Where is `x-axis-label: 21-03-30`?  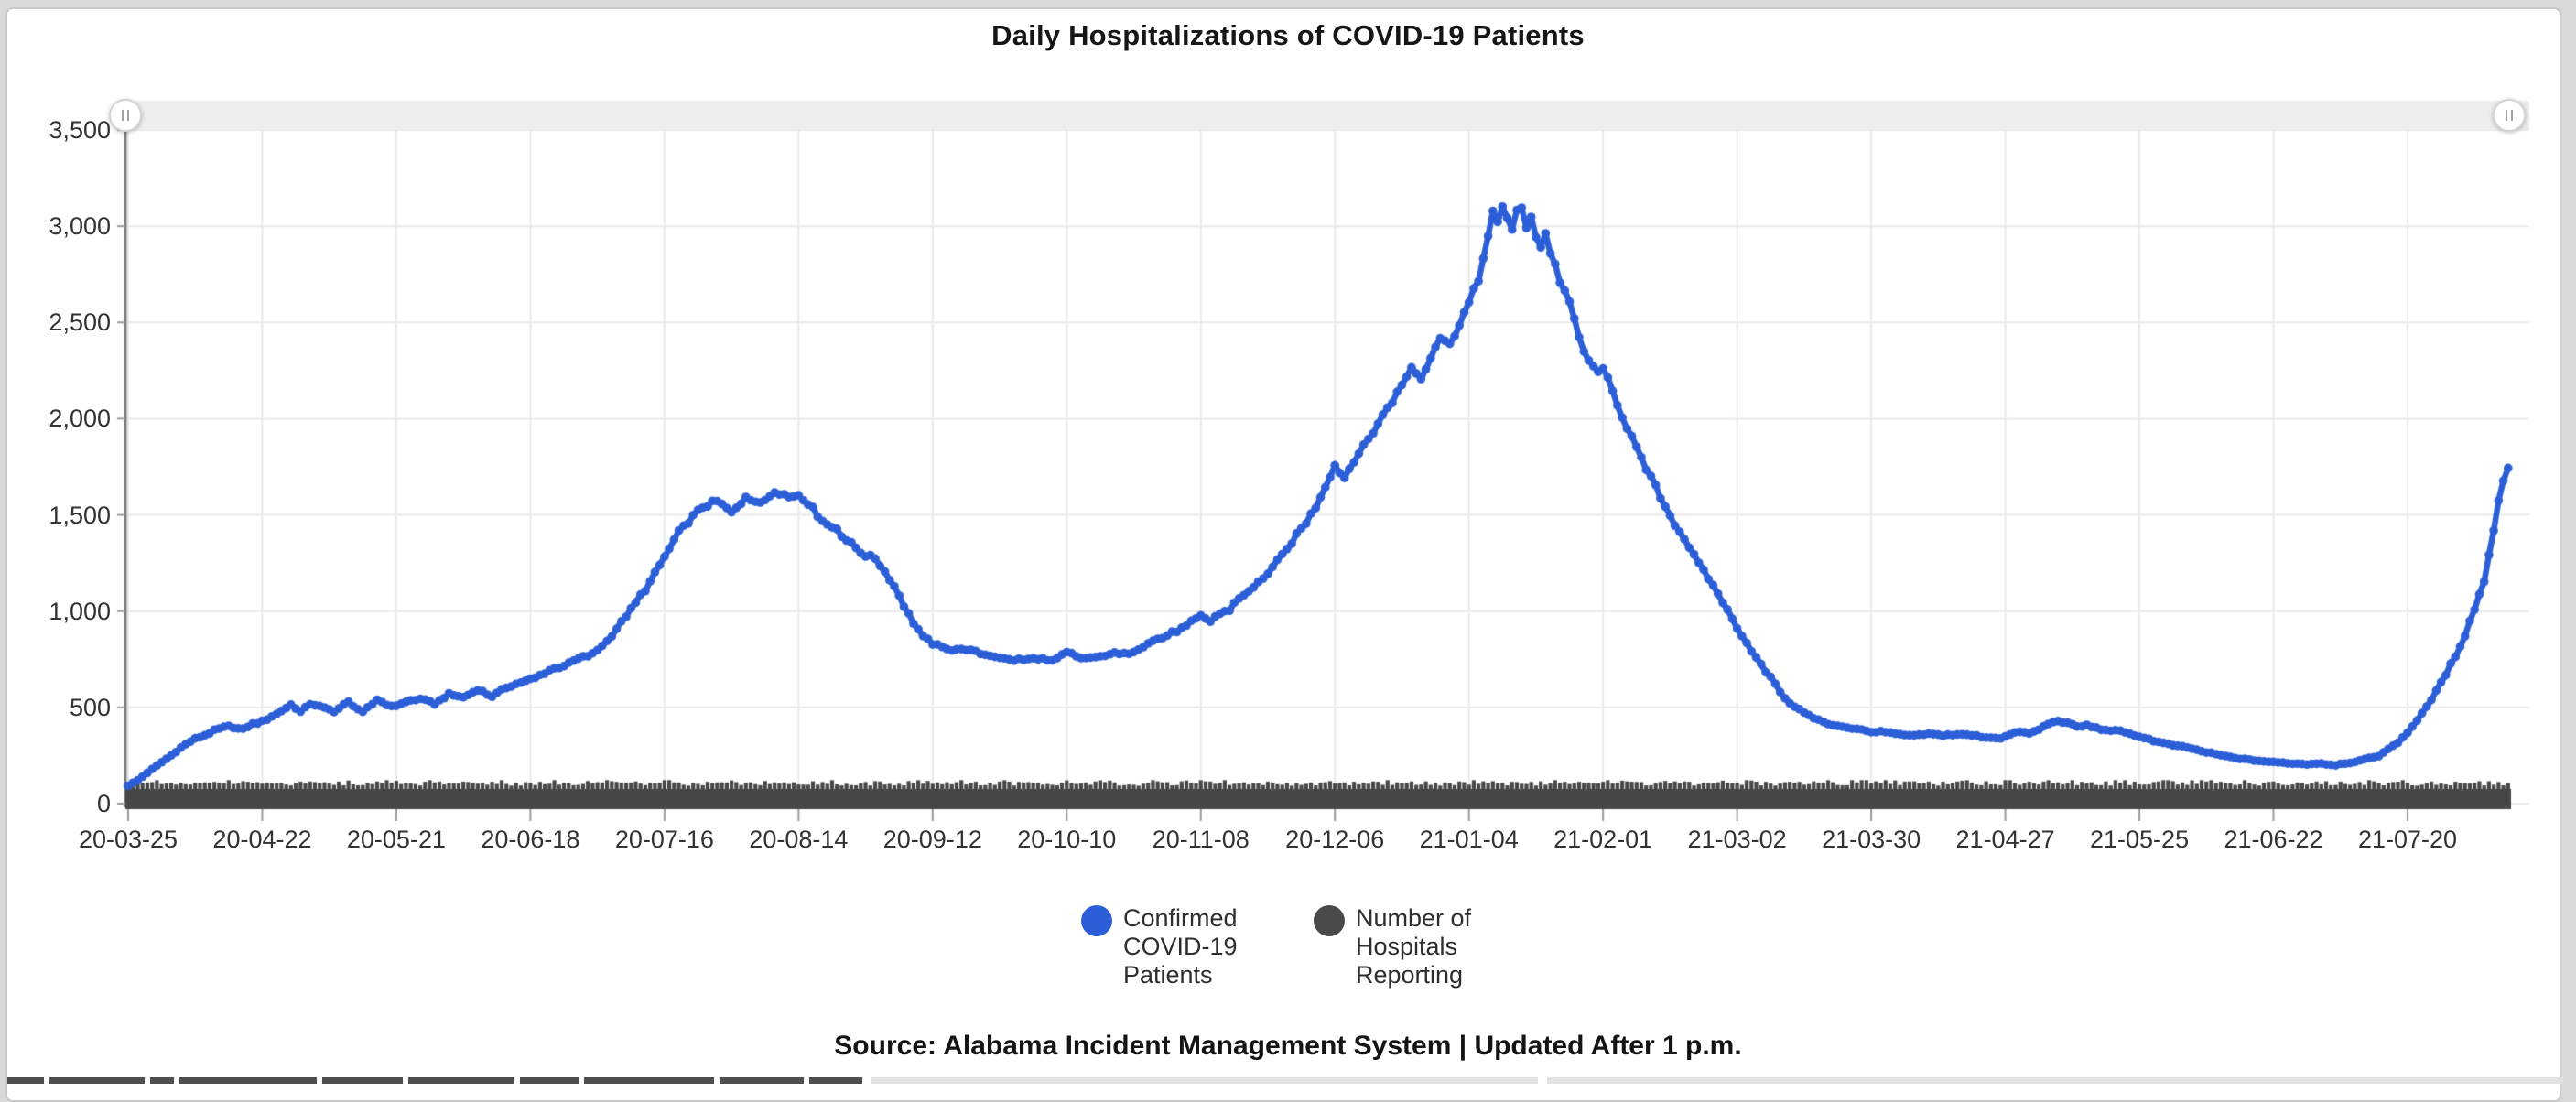 x-axis-label: 21-03-30 is located at coordinates (1872, 839).